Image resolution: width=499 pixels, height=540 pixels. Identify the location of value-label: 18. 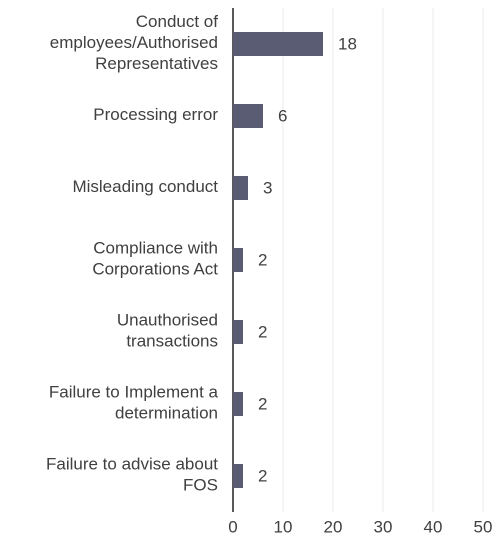
(347, 43).